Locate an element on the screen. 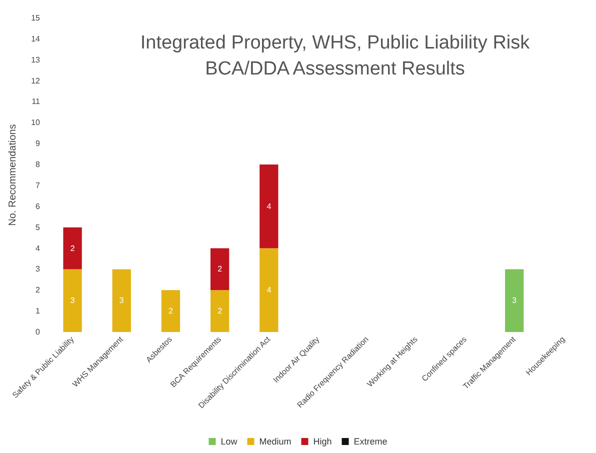 The image size is (596, 453). y-tick-label: 1 is located at coordinates (38, 311).